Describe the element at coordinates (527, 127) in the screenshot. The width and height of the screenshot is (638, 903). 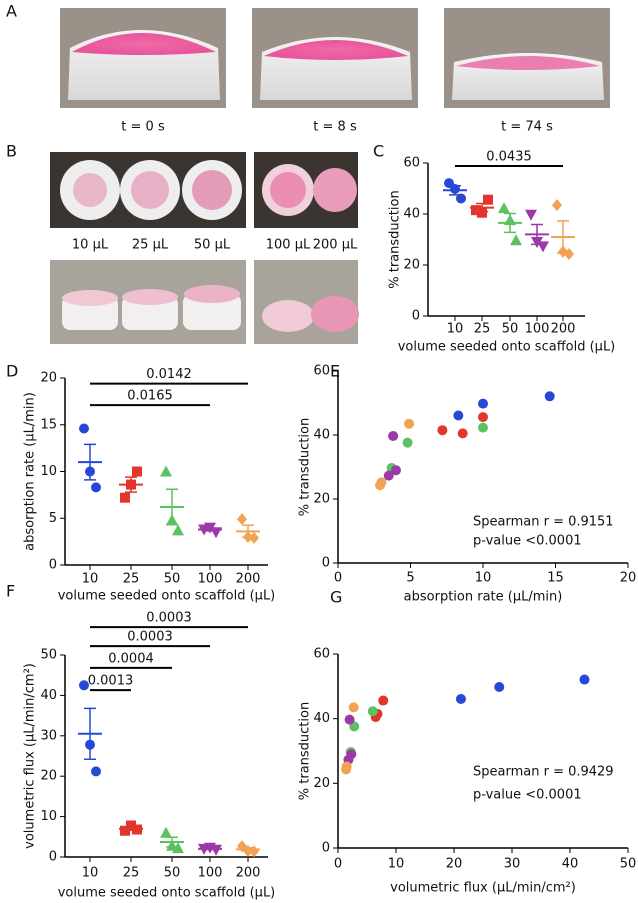
I see `caption: t = 74 s` at that location.